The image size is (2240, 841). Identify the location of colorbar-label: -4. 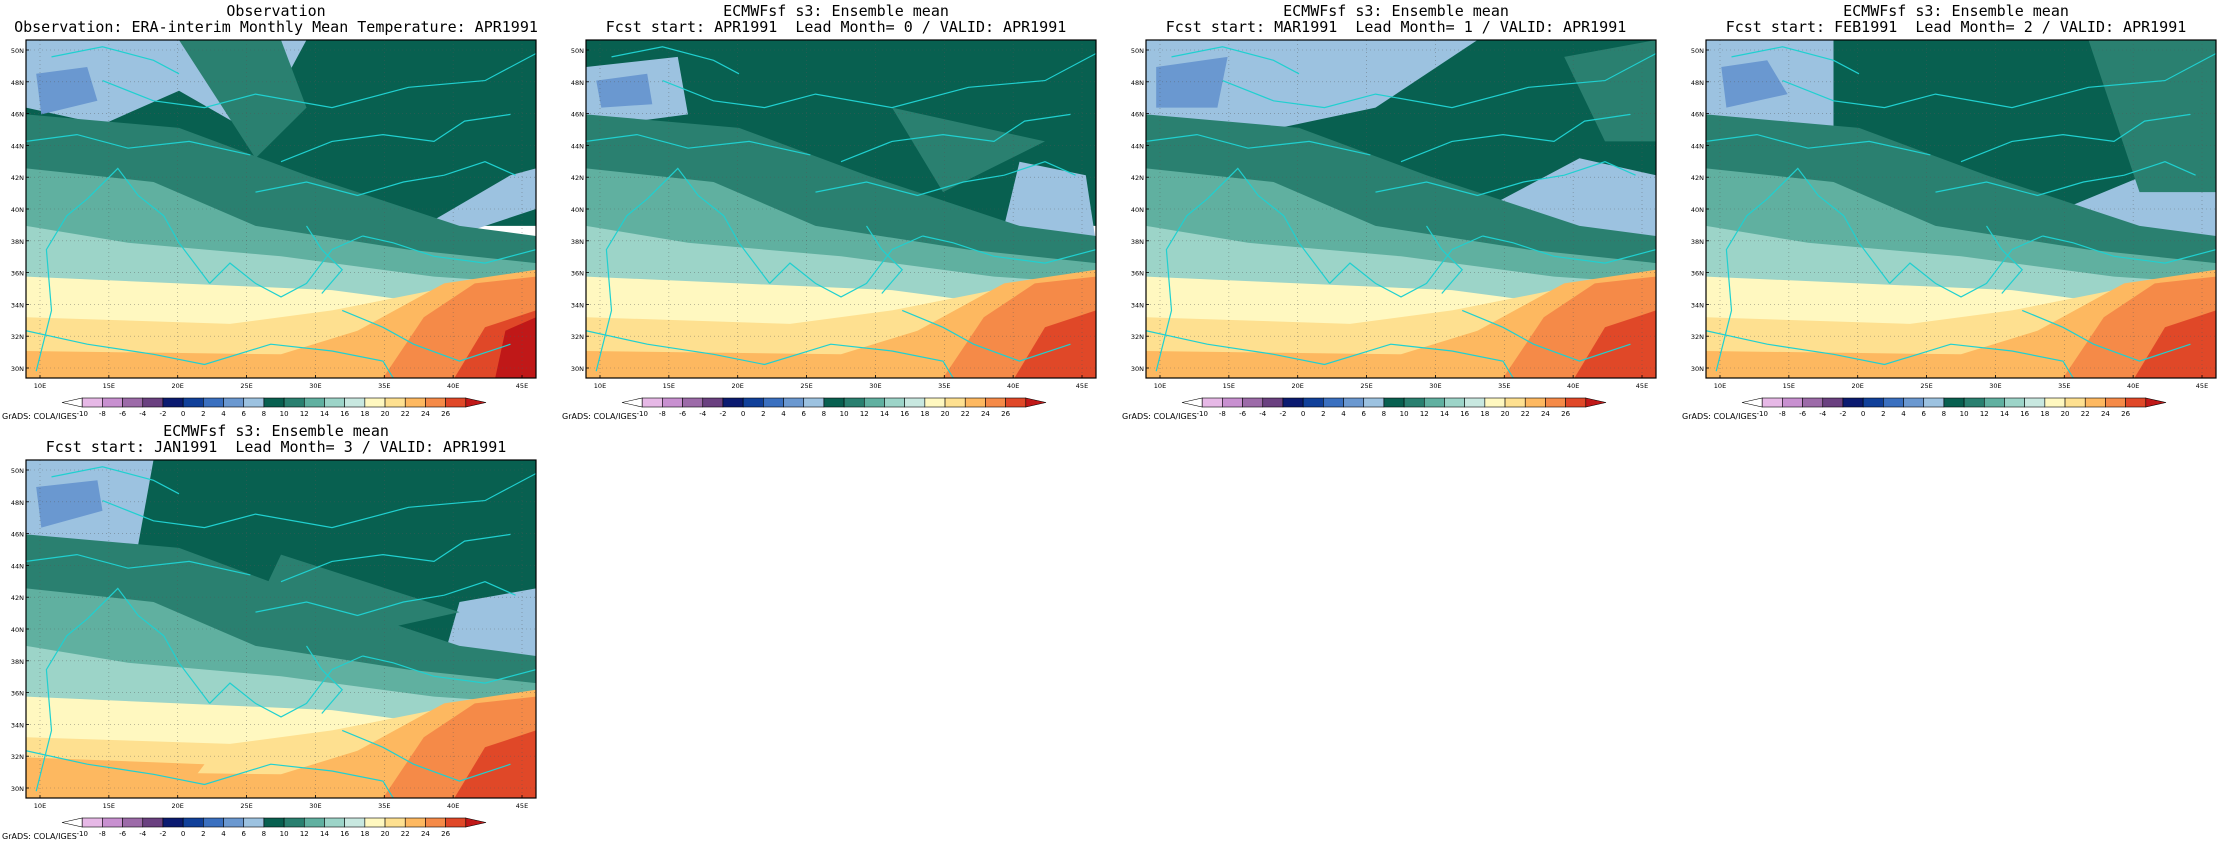
(1263, 414).